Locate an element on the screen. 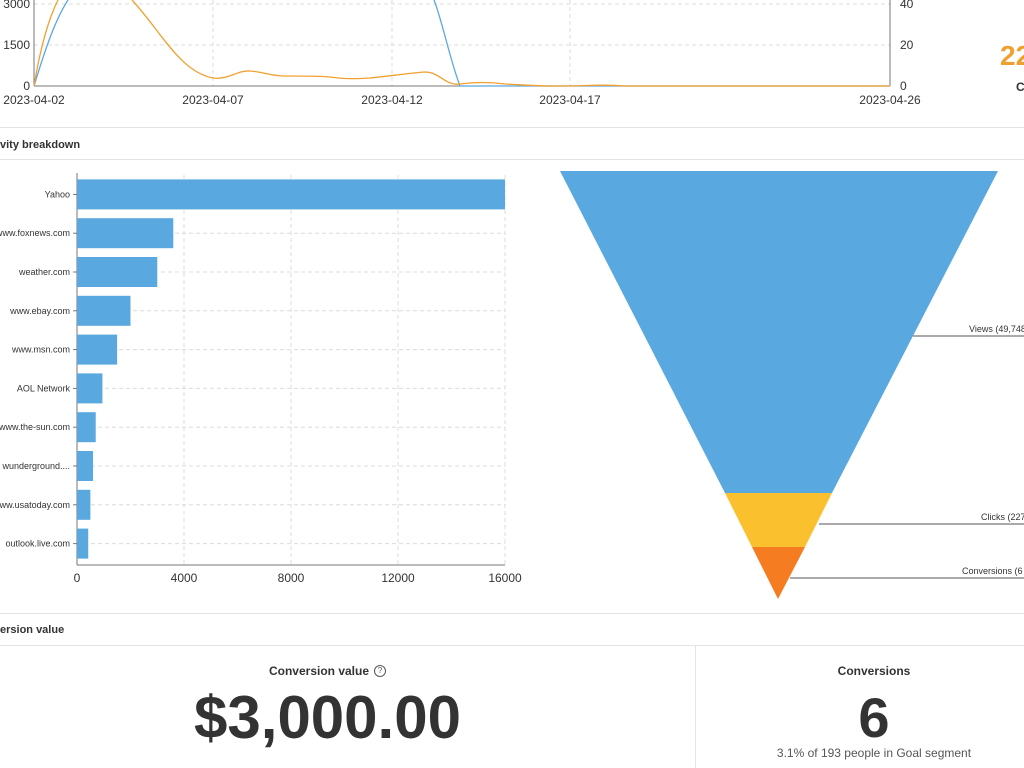 The image size is (1024, 768). kpi-value-partial: 22 is located at coordinates (1012, 55).